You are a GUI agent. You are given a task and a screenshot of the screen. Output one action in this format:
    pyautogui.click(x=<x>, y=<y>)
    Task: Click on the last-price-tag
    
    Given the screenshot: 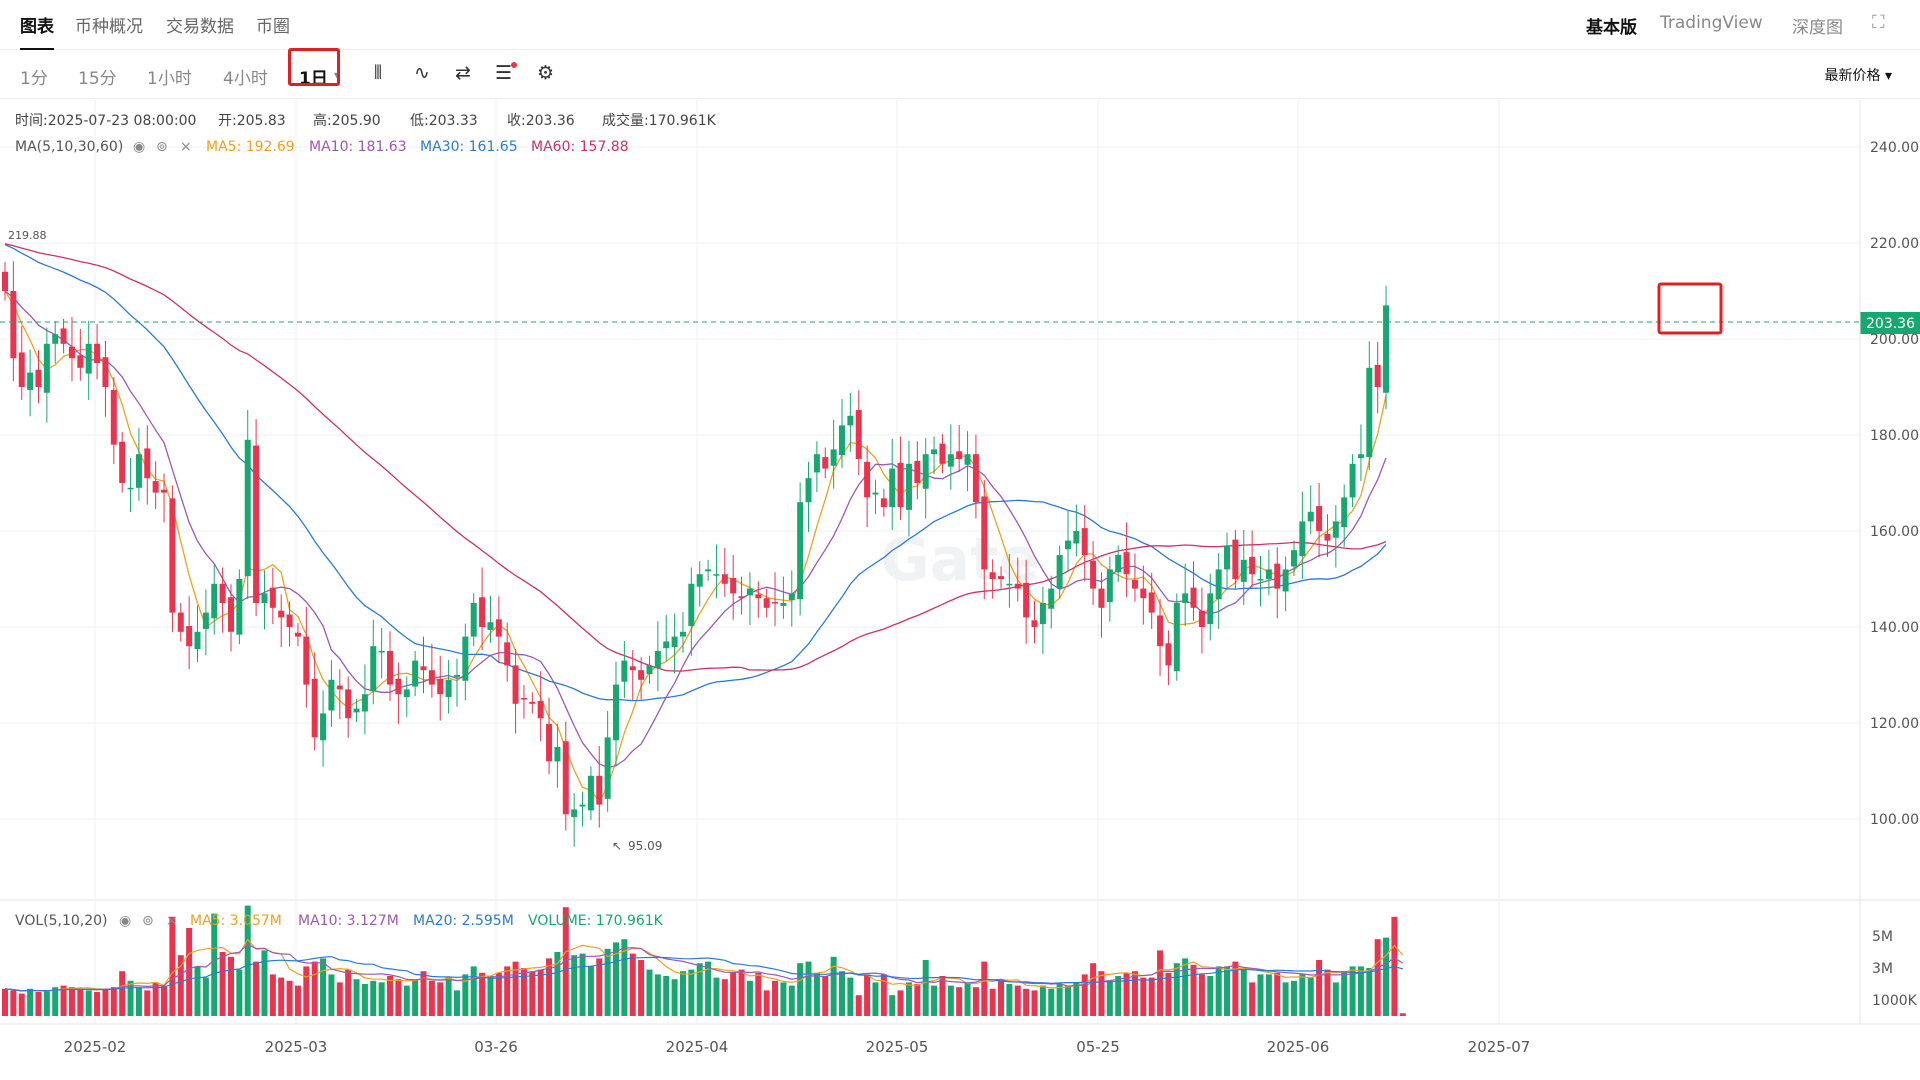 What is the action you would take?
    pyautogui.click(x=1890, y=323)
    